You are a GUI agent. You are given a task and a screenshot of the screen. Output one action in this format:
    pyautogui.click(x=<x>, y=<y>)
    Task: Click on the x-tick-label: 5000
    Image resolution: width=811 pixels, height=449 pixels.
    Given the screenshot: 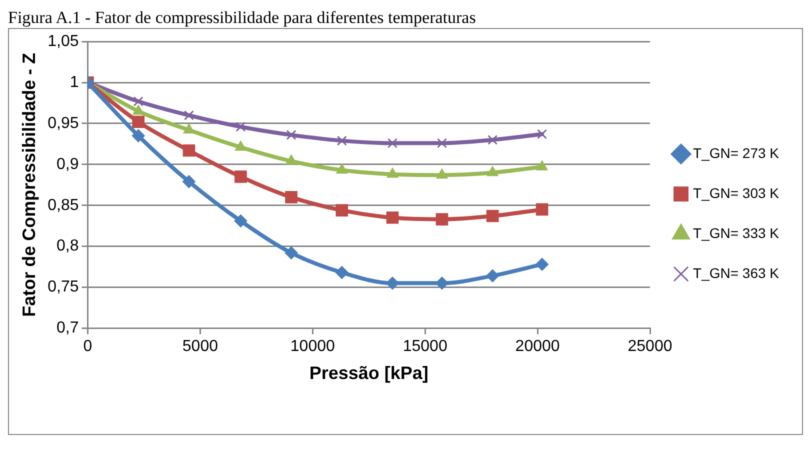 What is the action you would take?
    pyautogui.click(x=200, y=347)
    